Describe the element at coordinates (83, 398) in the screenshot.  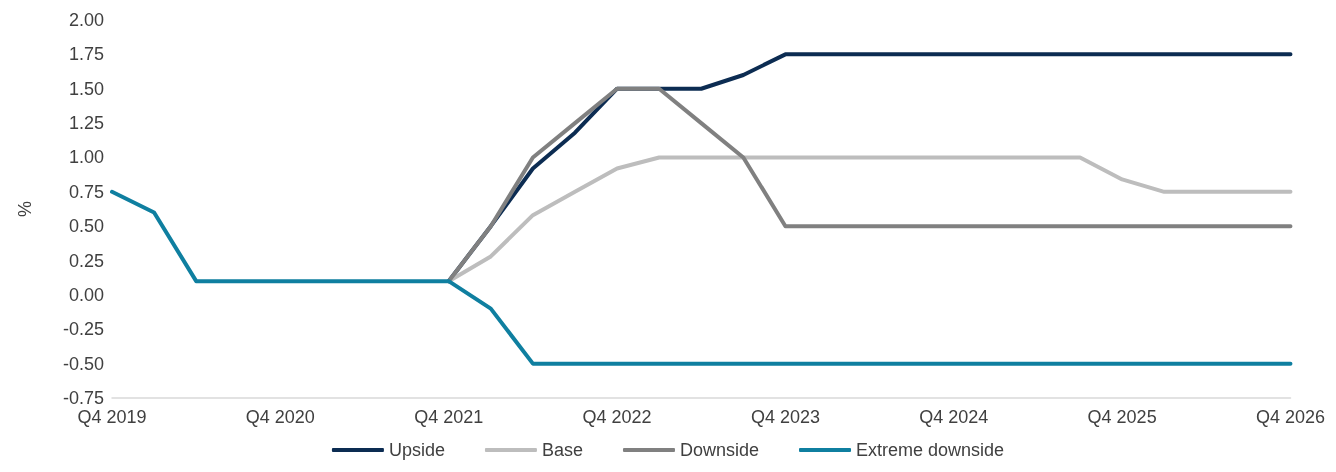
I see `y-tick-label: -0.75` at that location.